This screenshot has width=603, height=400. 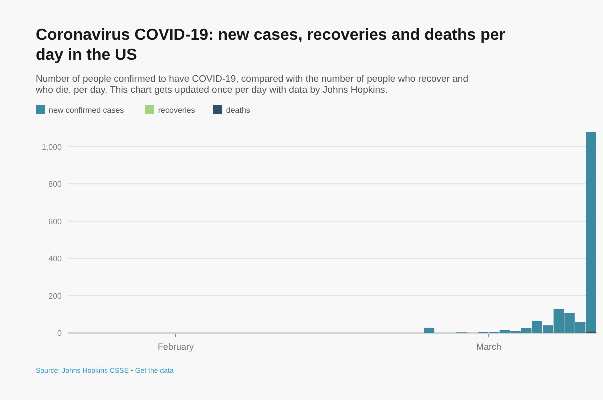 I want to click on y-tick-label: 0, so click(x=60, y=333).